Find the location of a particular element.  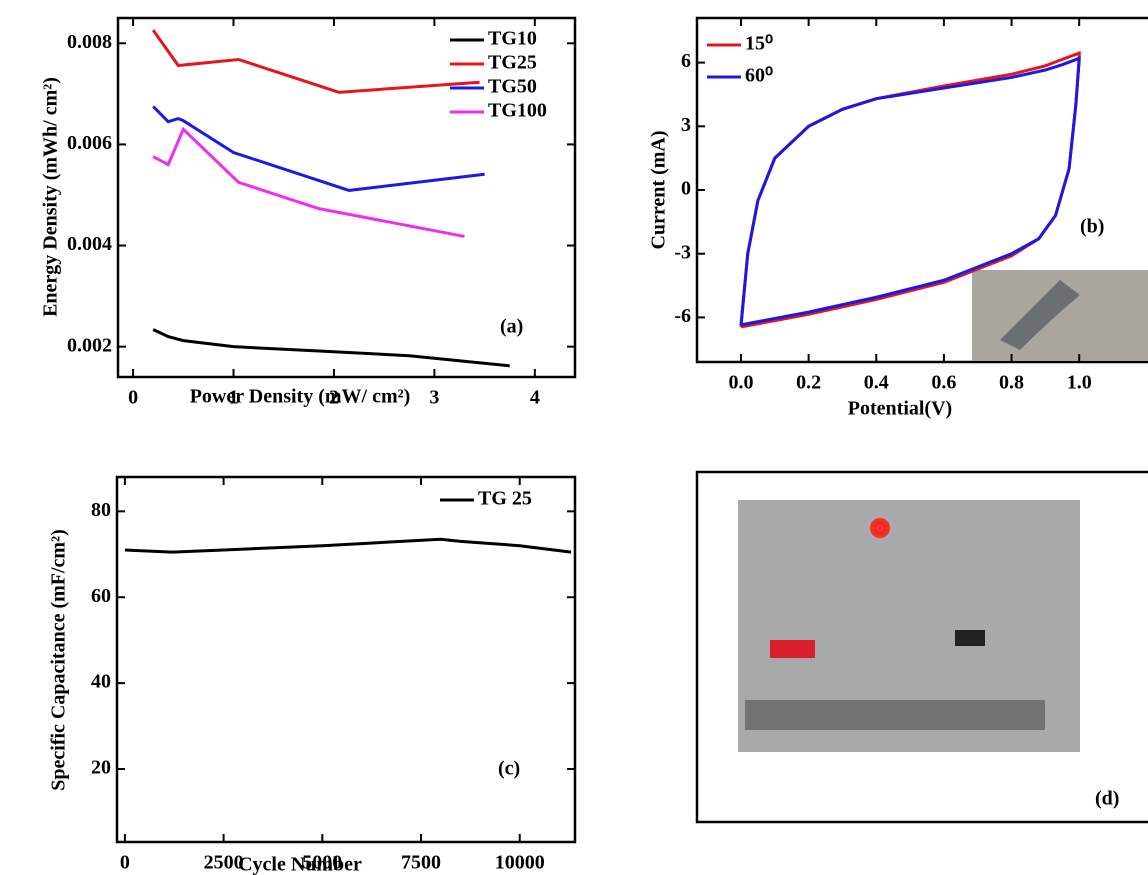

annotation: (b) is located at coordinates (1092, 227).